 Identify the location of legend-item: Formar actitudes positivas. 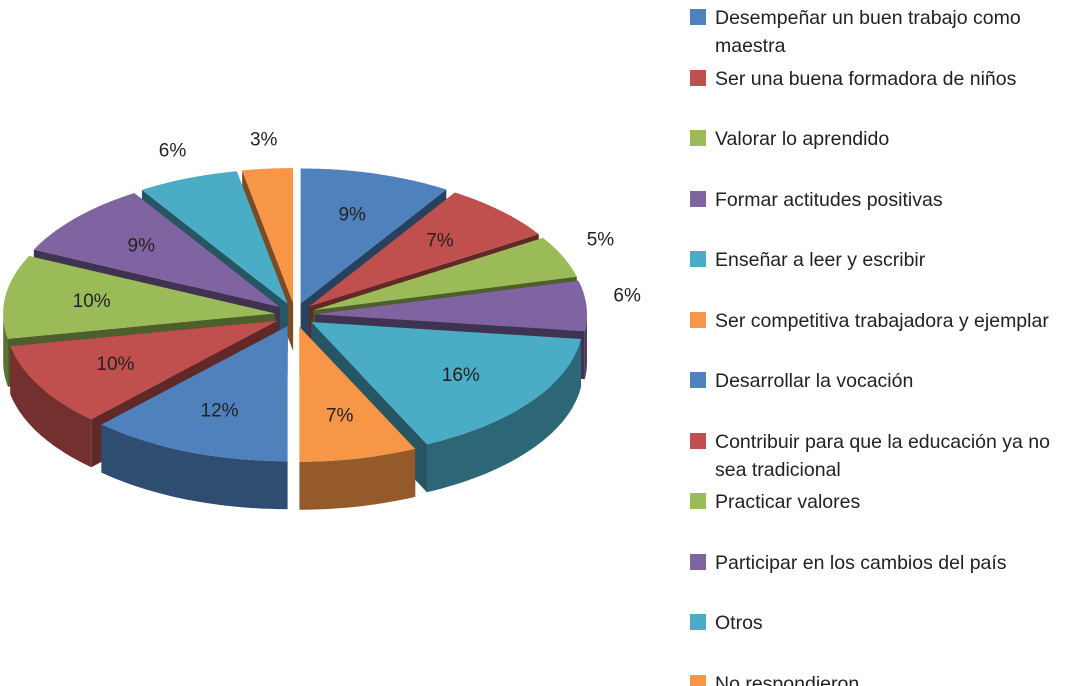
(887, 200).